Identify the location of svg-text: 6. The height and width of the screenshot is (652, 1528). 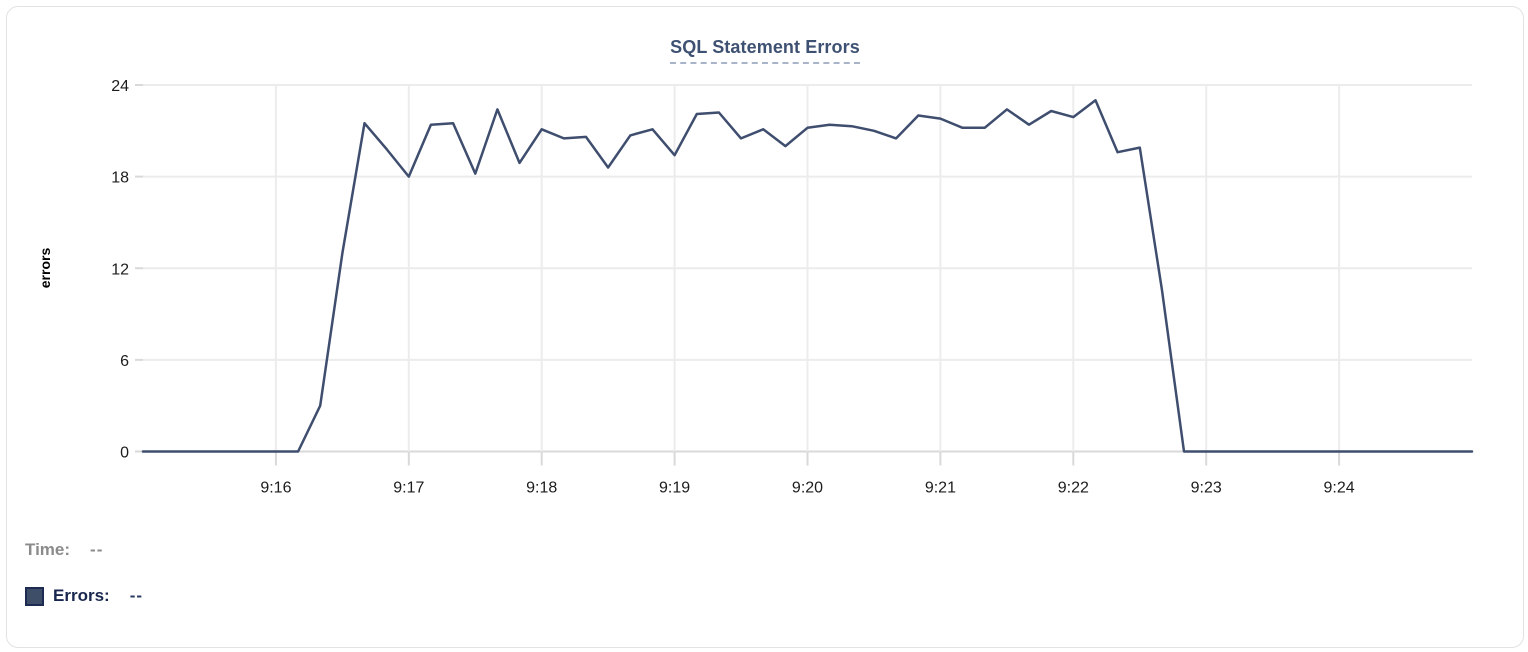
(124, 361).